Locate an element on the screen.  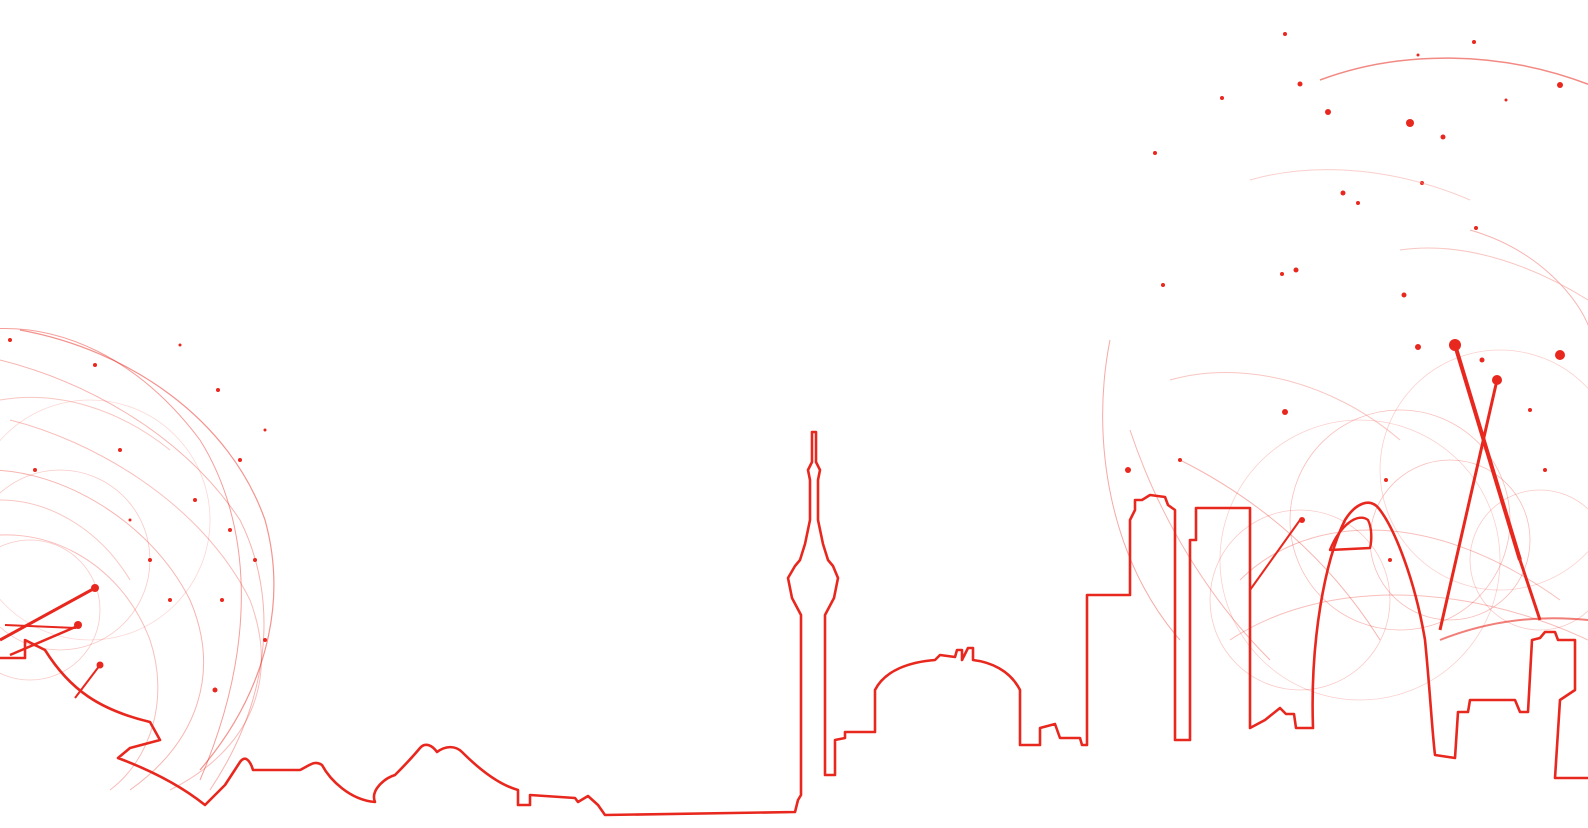
left-network-dots is located at coordinates (137, 515).